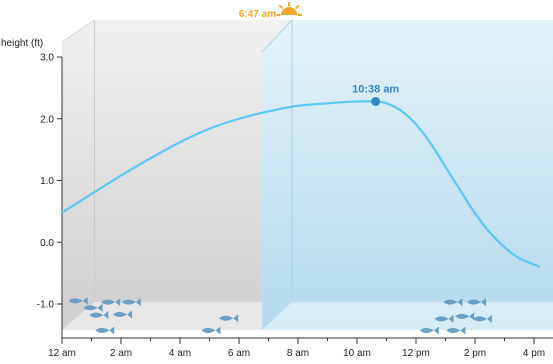  What do you see at coordinates (239, 353) in the screenshot?
I see `x-tick-label: 6 am` at bounding box center [239, 353].